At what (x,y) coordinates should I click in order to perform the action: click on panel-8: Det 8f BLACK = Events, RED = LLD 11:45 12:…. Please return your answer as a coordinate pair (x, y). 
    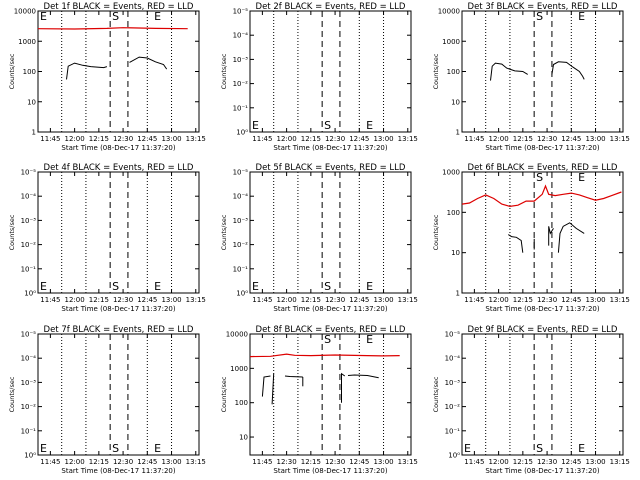
    Looking at the image, I should click on (319, 400).